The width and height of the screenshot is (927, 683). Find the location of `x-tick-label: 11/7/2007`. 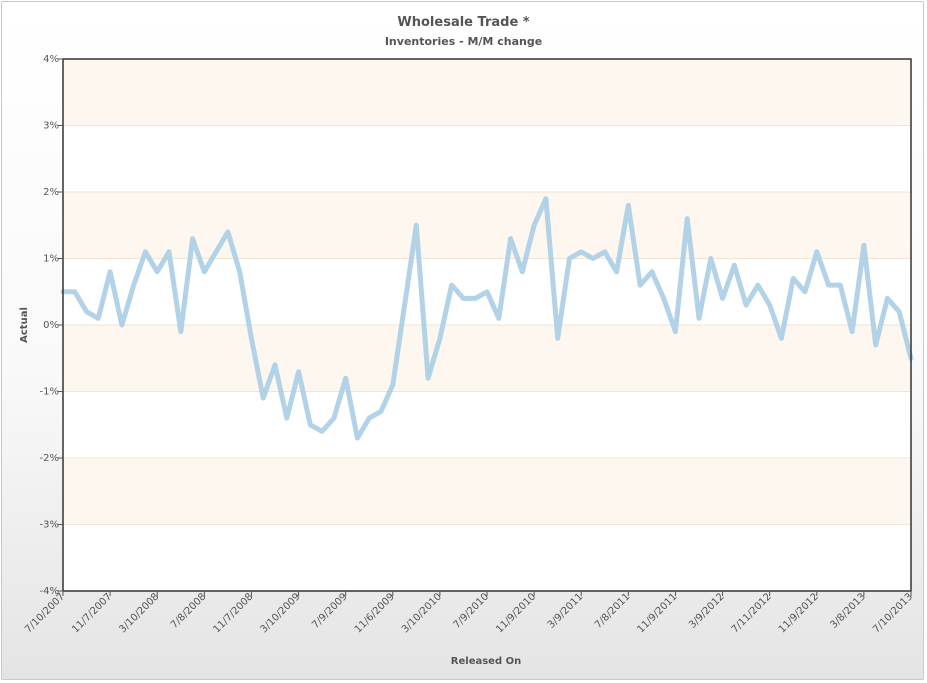

x-tick-label: 11/7/2007 is located at coordinates (92, 613).